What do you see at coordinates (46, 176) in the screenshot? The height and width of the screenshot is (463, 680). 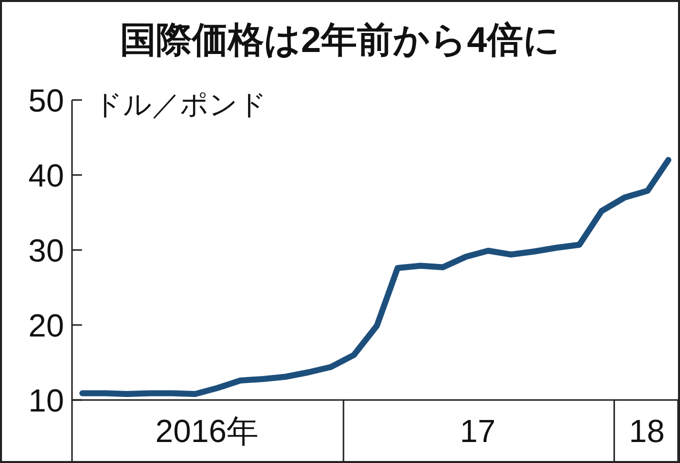 I see `y-tick-label: 40` at bounding box center [46, 176].